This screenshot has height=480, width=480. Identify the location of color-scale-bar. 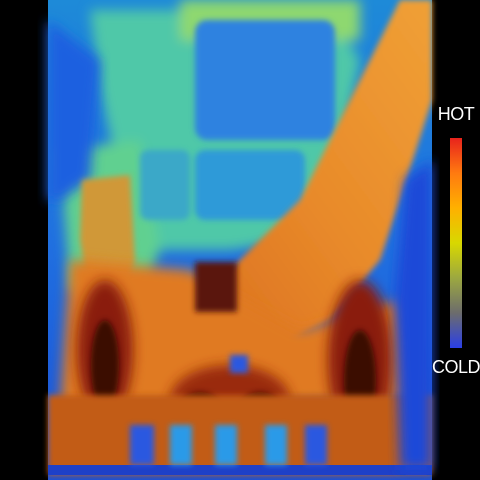
(456, 243).